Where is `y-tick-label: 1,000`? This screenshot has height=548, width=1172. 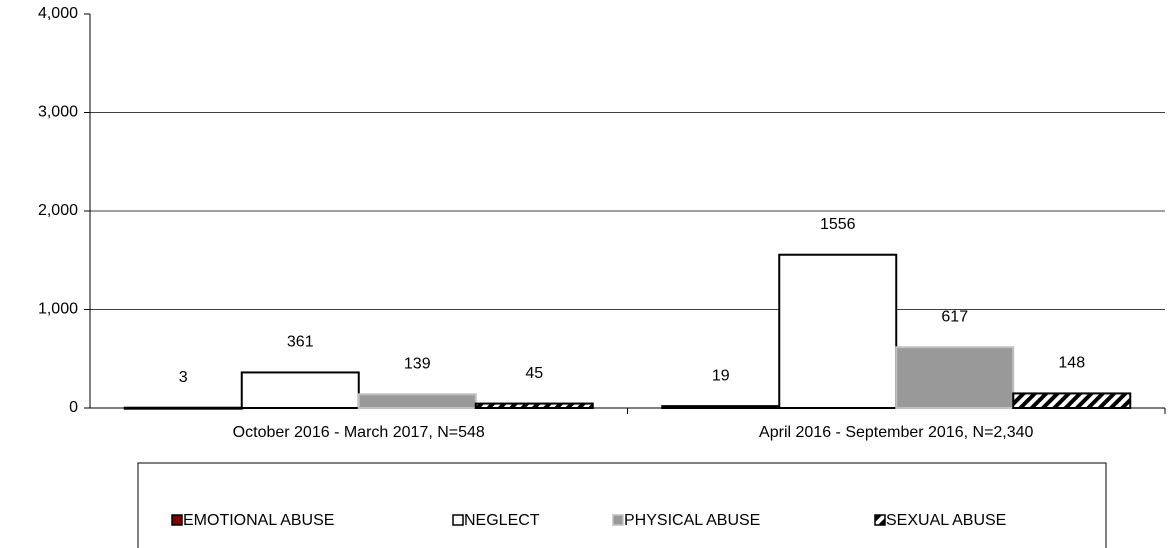
y-tick-label: 1,000 is located at coordinates (58, 309).